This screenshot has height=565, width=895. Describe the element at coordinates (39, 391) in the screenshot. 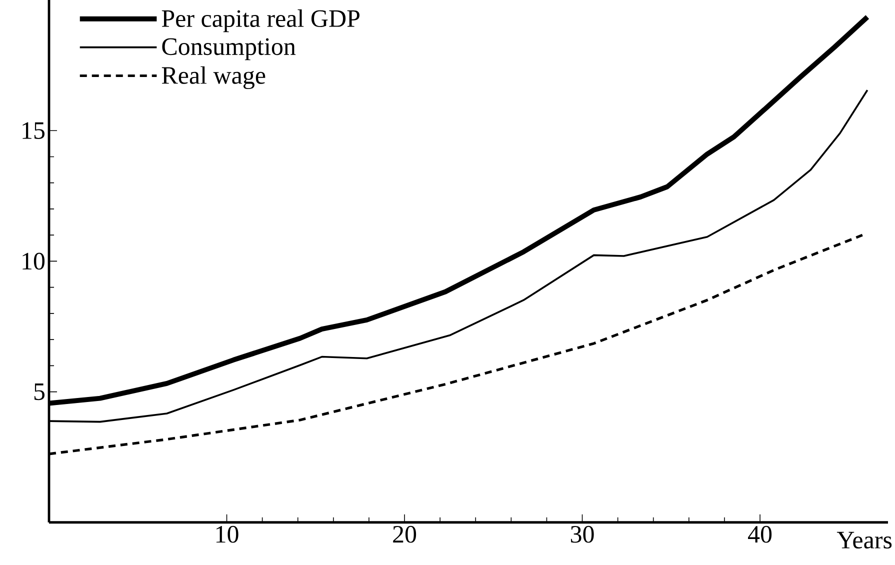

I see `y-tick-label: 5` at that location.